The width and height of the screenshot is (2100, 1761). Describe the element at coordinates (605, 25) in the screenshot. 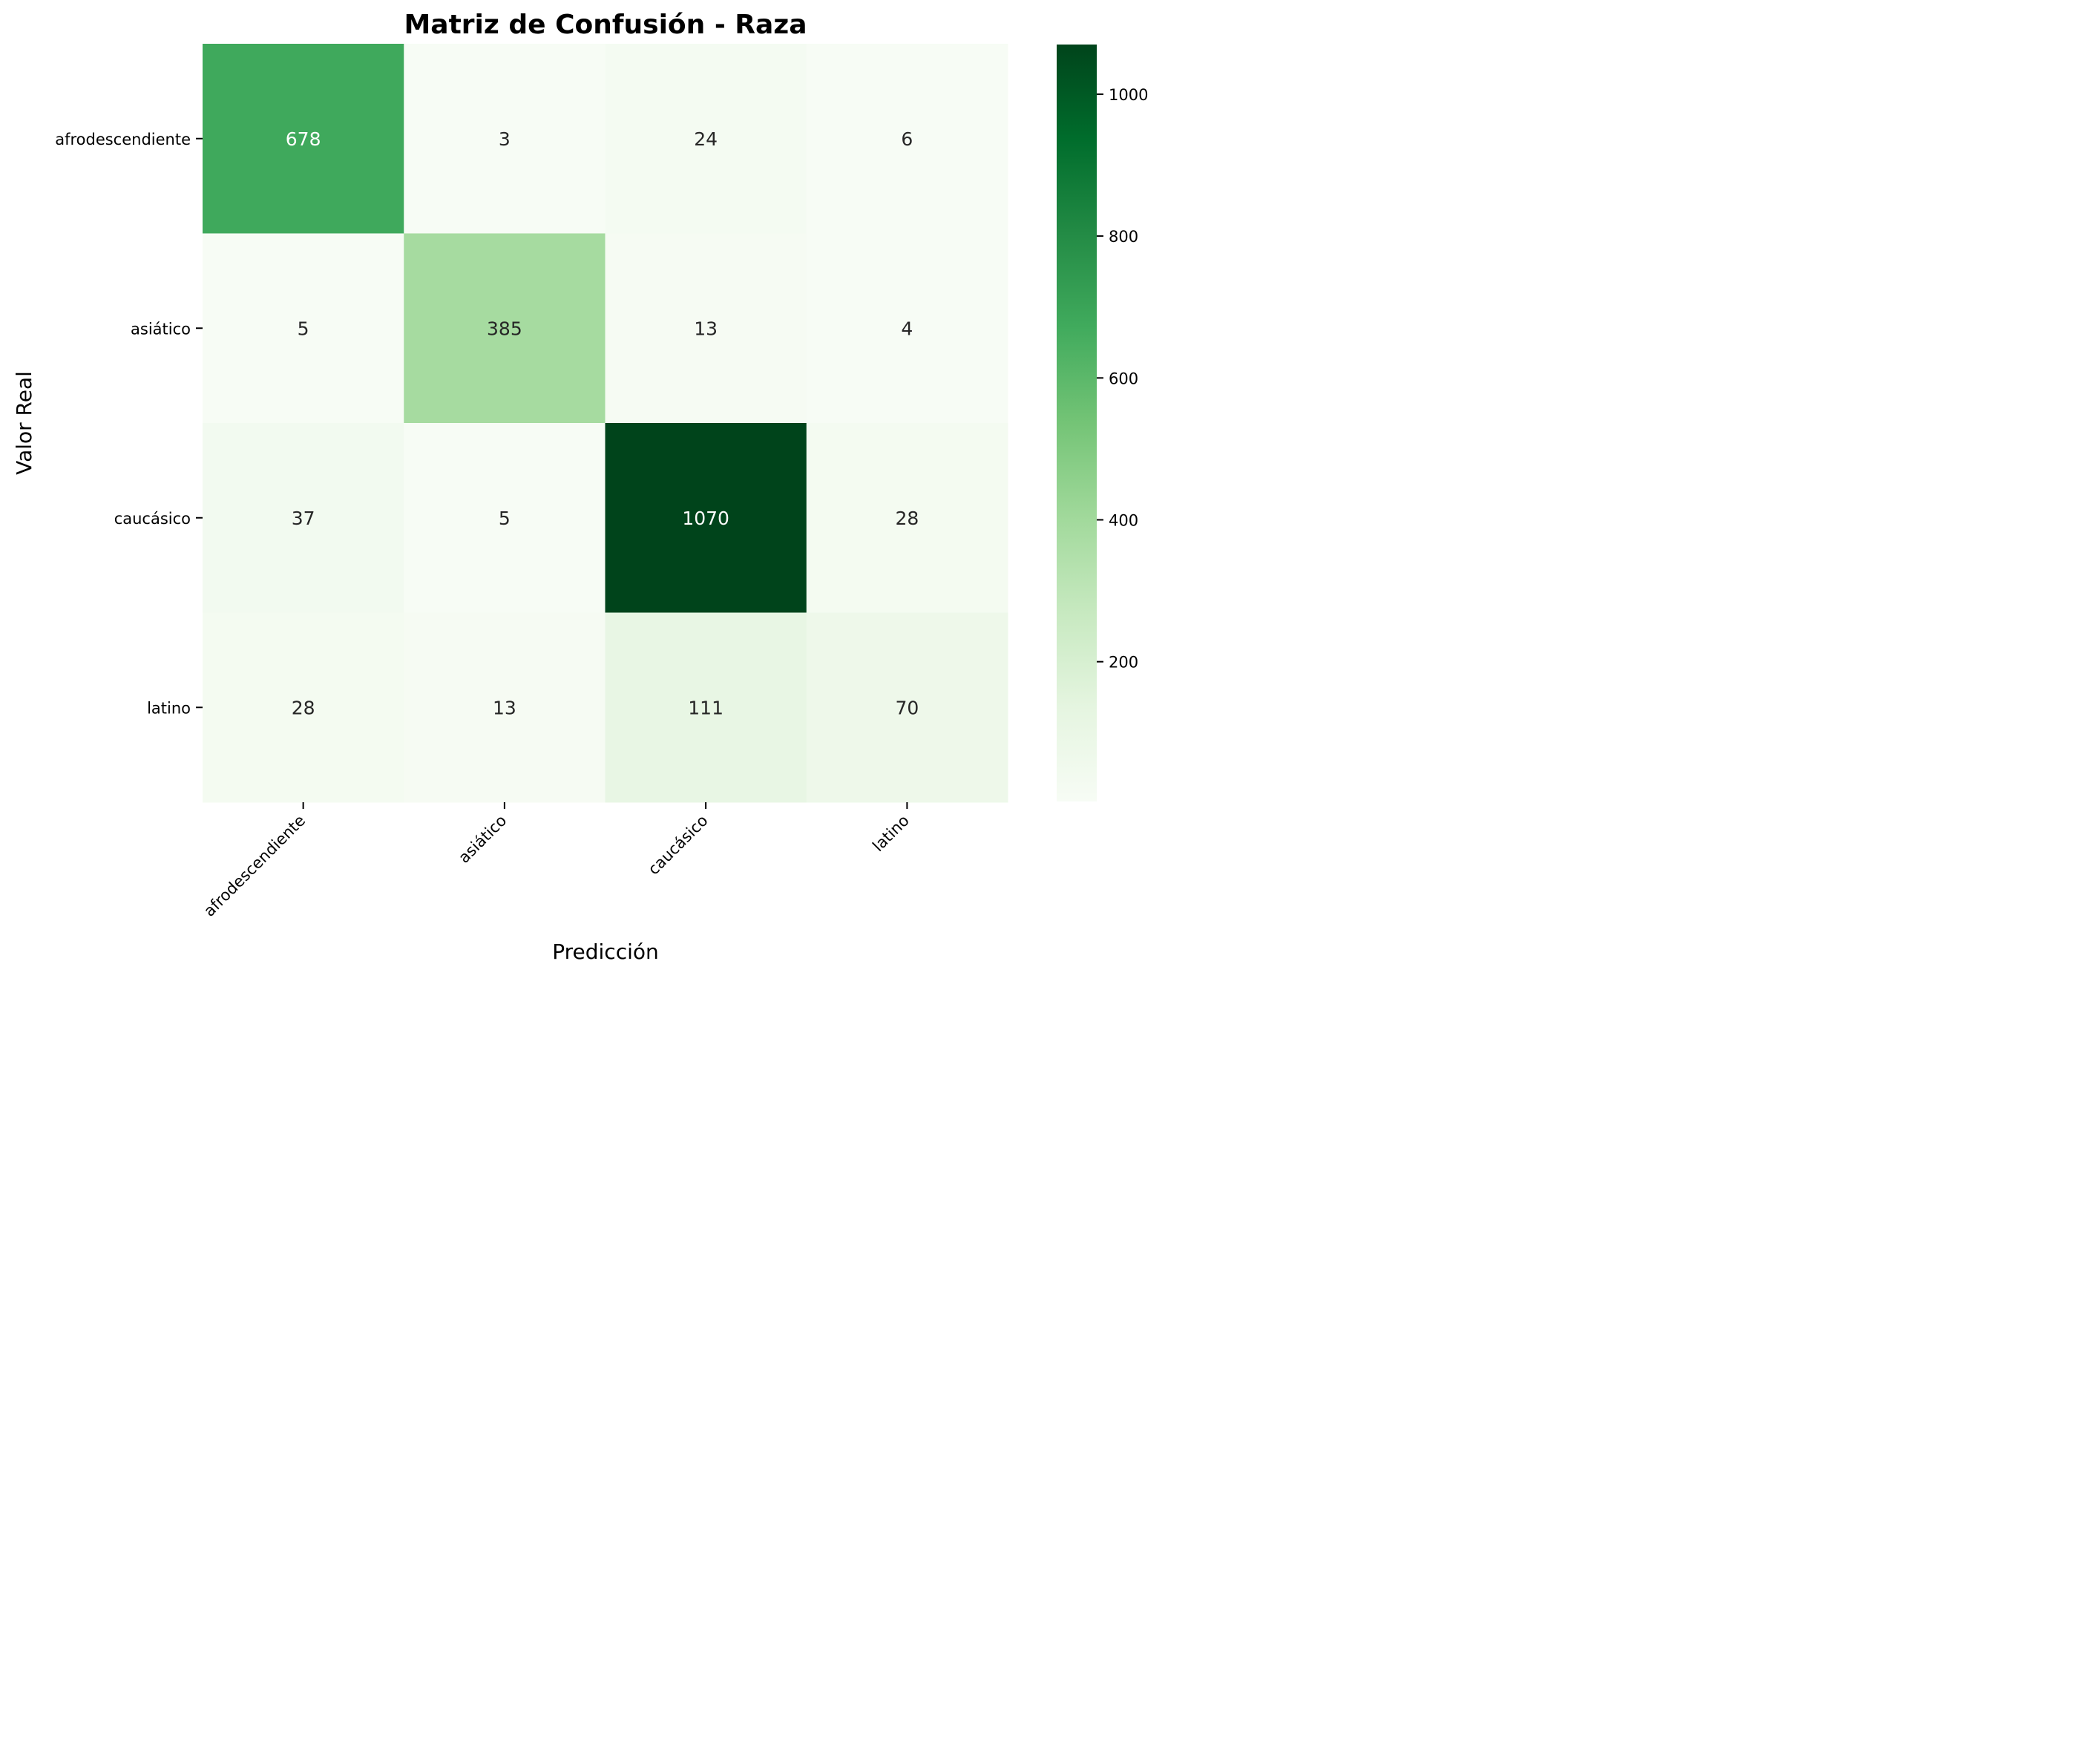

I see `chart-title: Matriz de Confusión - Raza` at that location.